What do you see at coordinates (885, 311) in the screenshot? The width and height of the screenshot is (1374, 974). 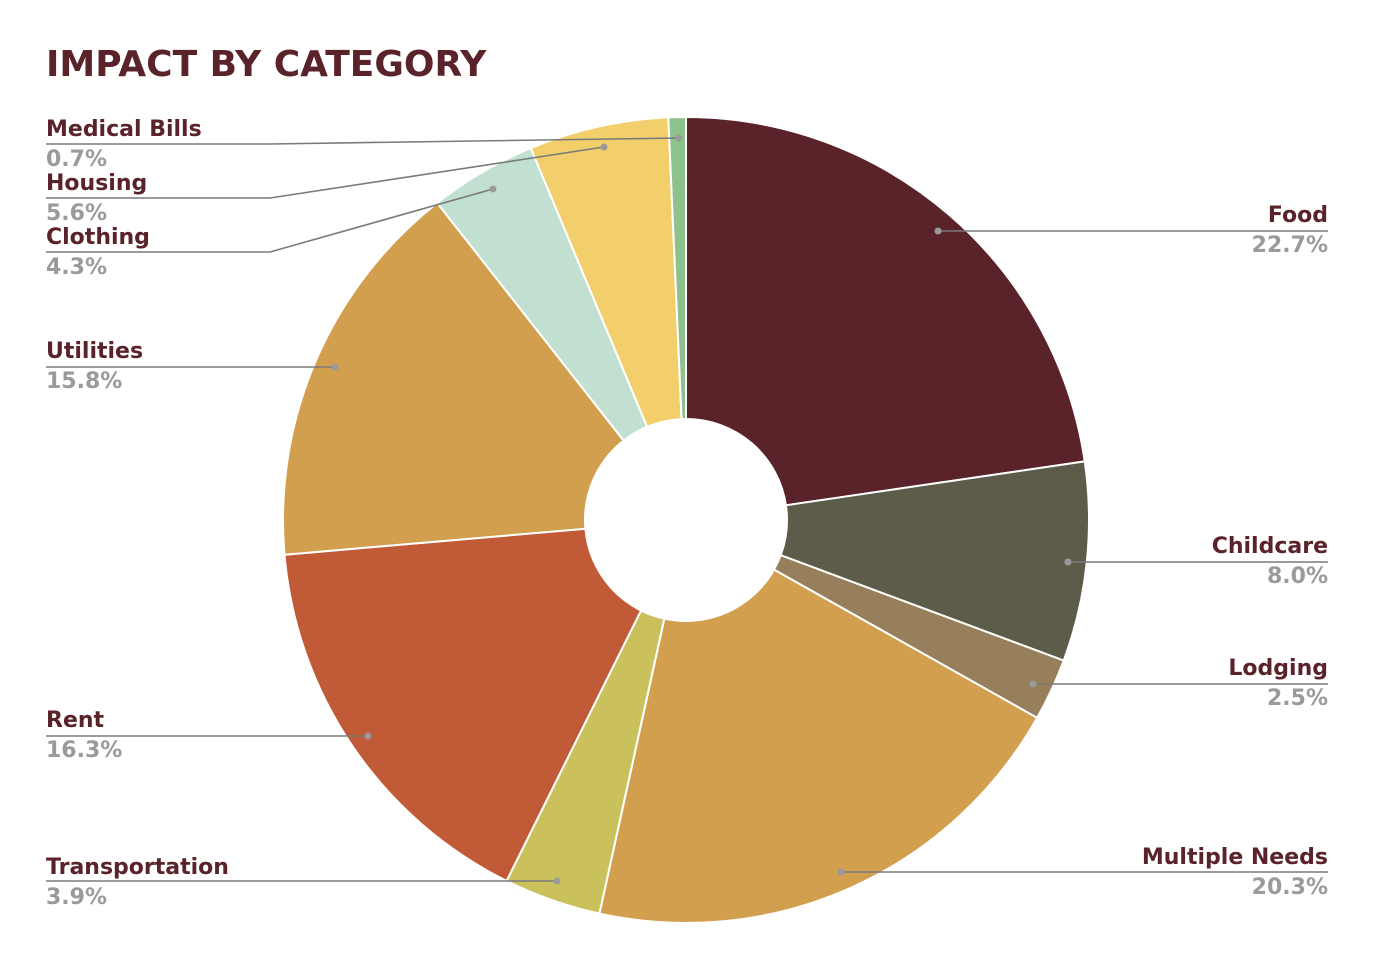 I see `slice-food` at bounding box center [885, 311].